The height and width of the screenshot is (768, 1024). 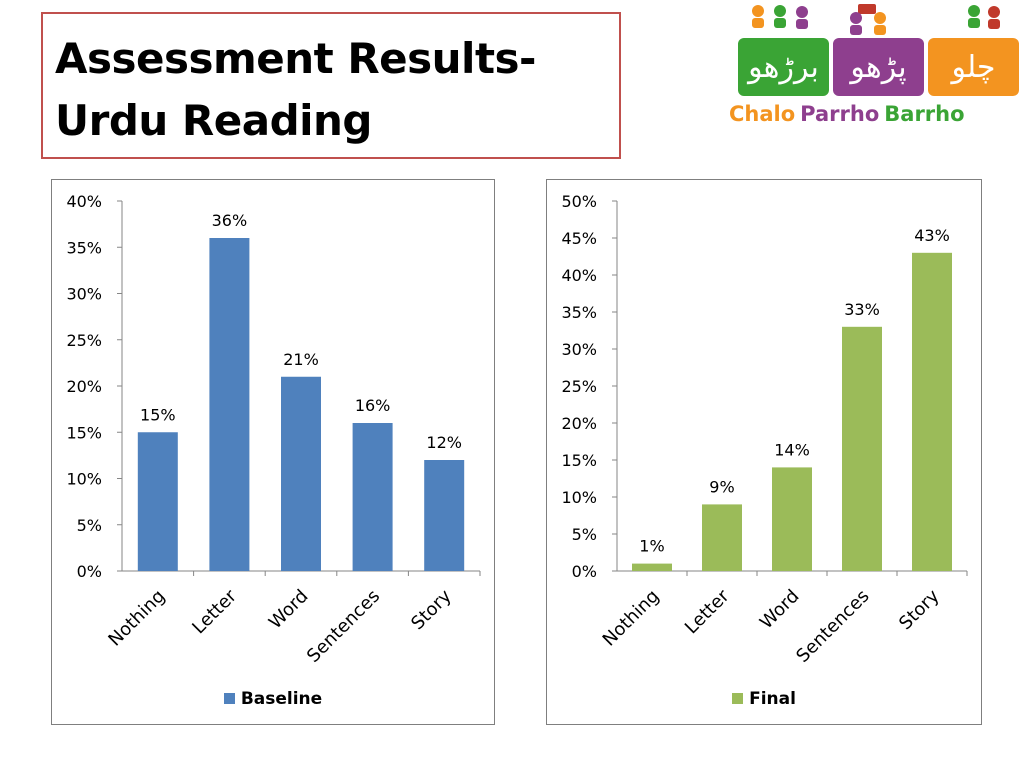 I want to click on logo-tile-barrho: برڑھو, so click(x=783, y=67).